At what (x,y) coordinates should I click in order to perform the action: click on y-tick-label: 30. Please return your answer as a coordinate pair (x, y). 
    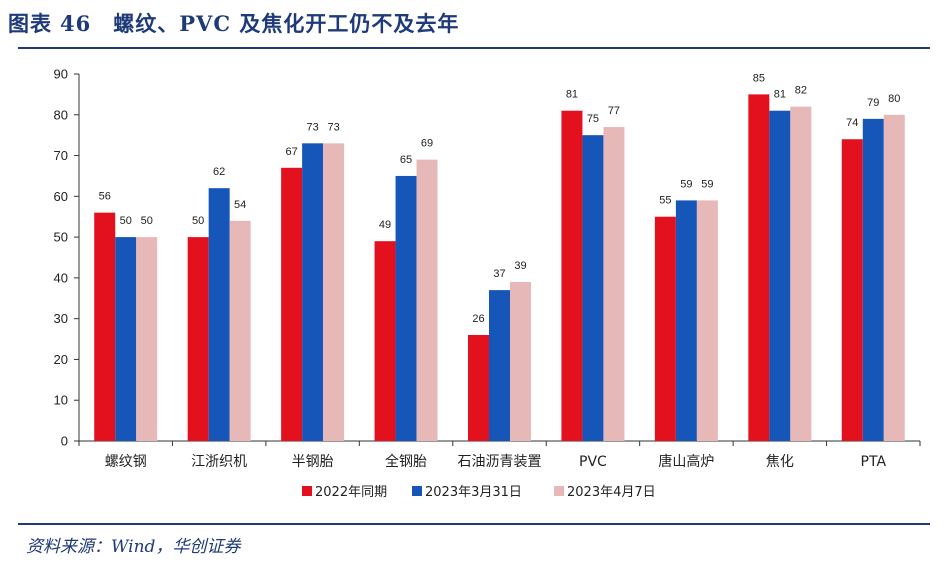
    Looking at the image, I should click on (61, 318).